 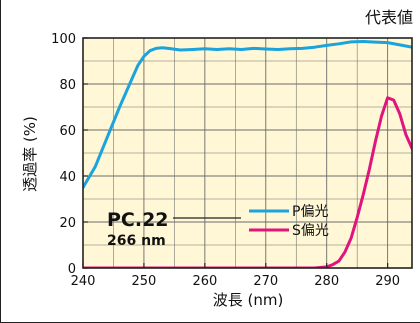 What do you see at coordinates (138, 220) in the screenshot?
I see `annotation-model: PC.22` at bounding box center [138, 220].